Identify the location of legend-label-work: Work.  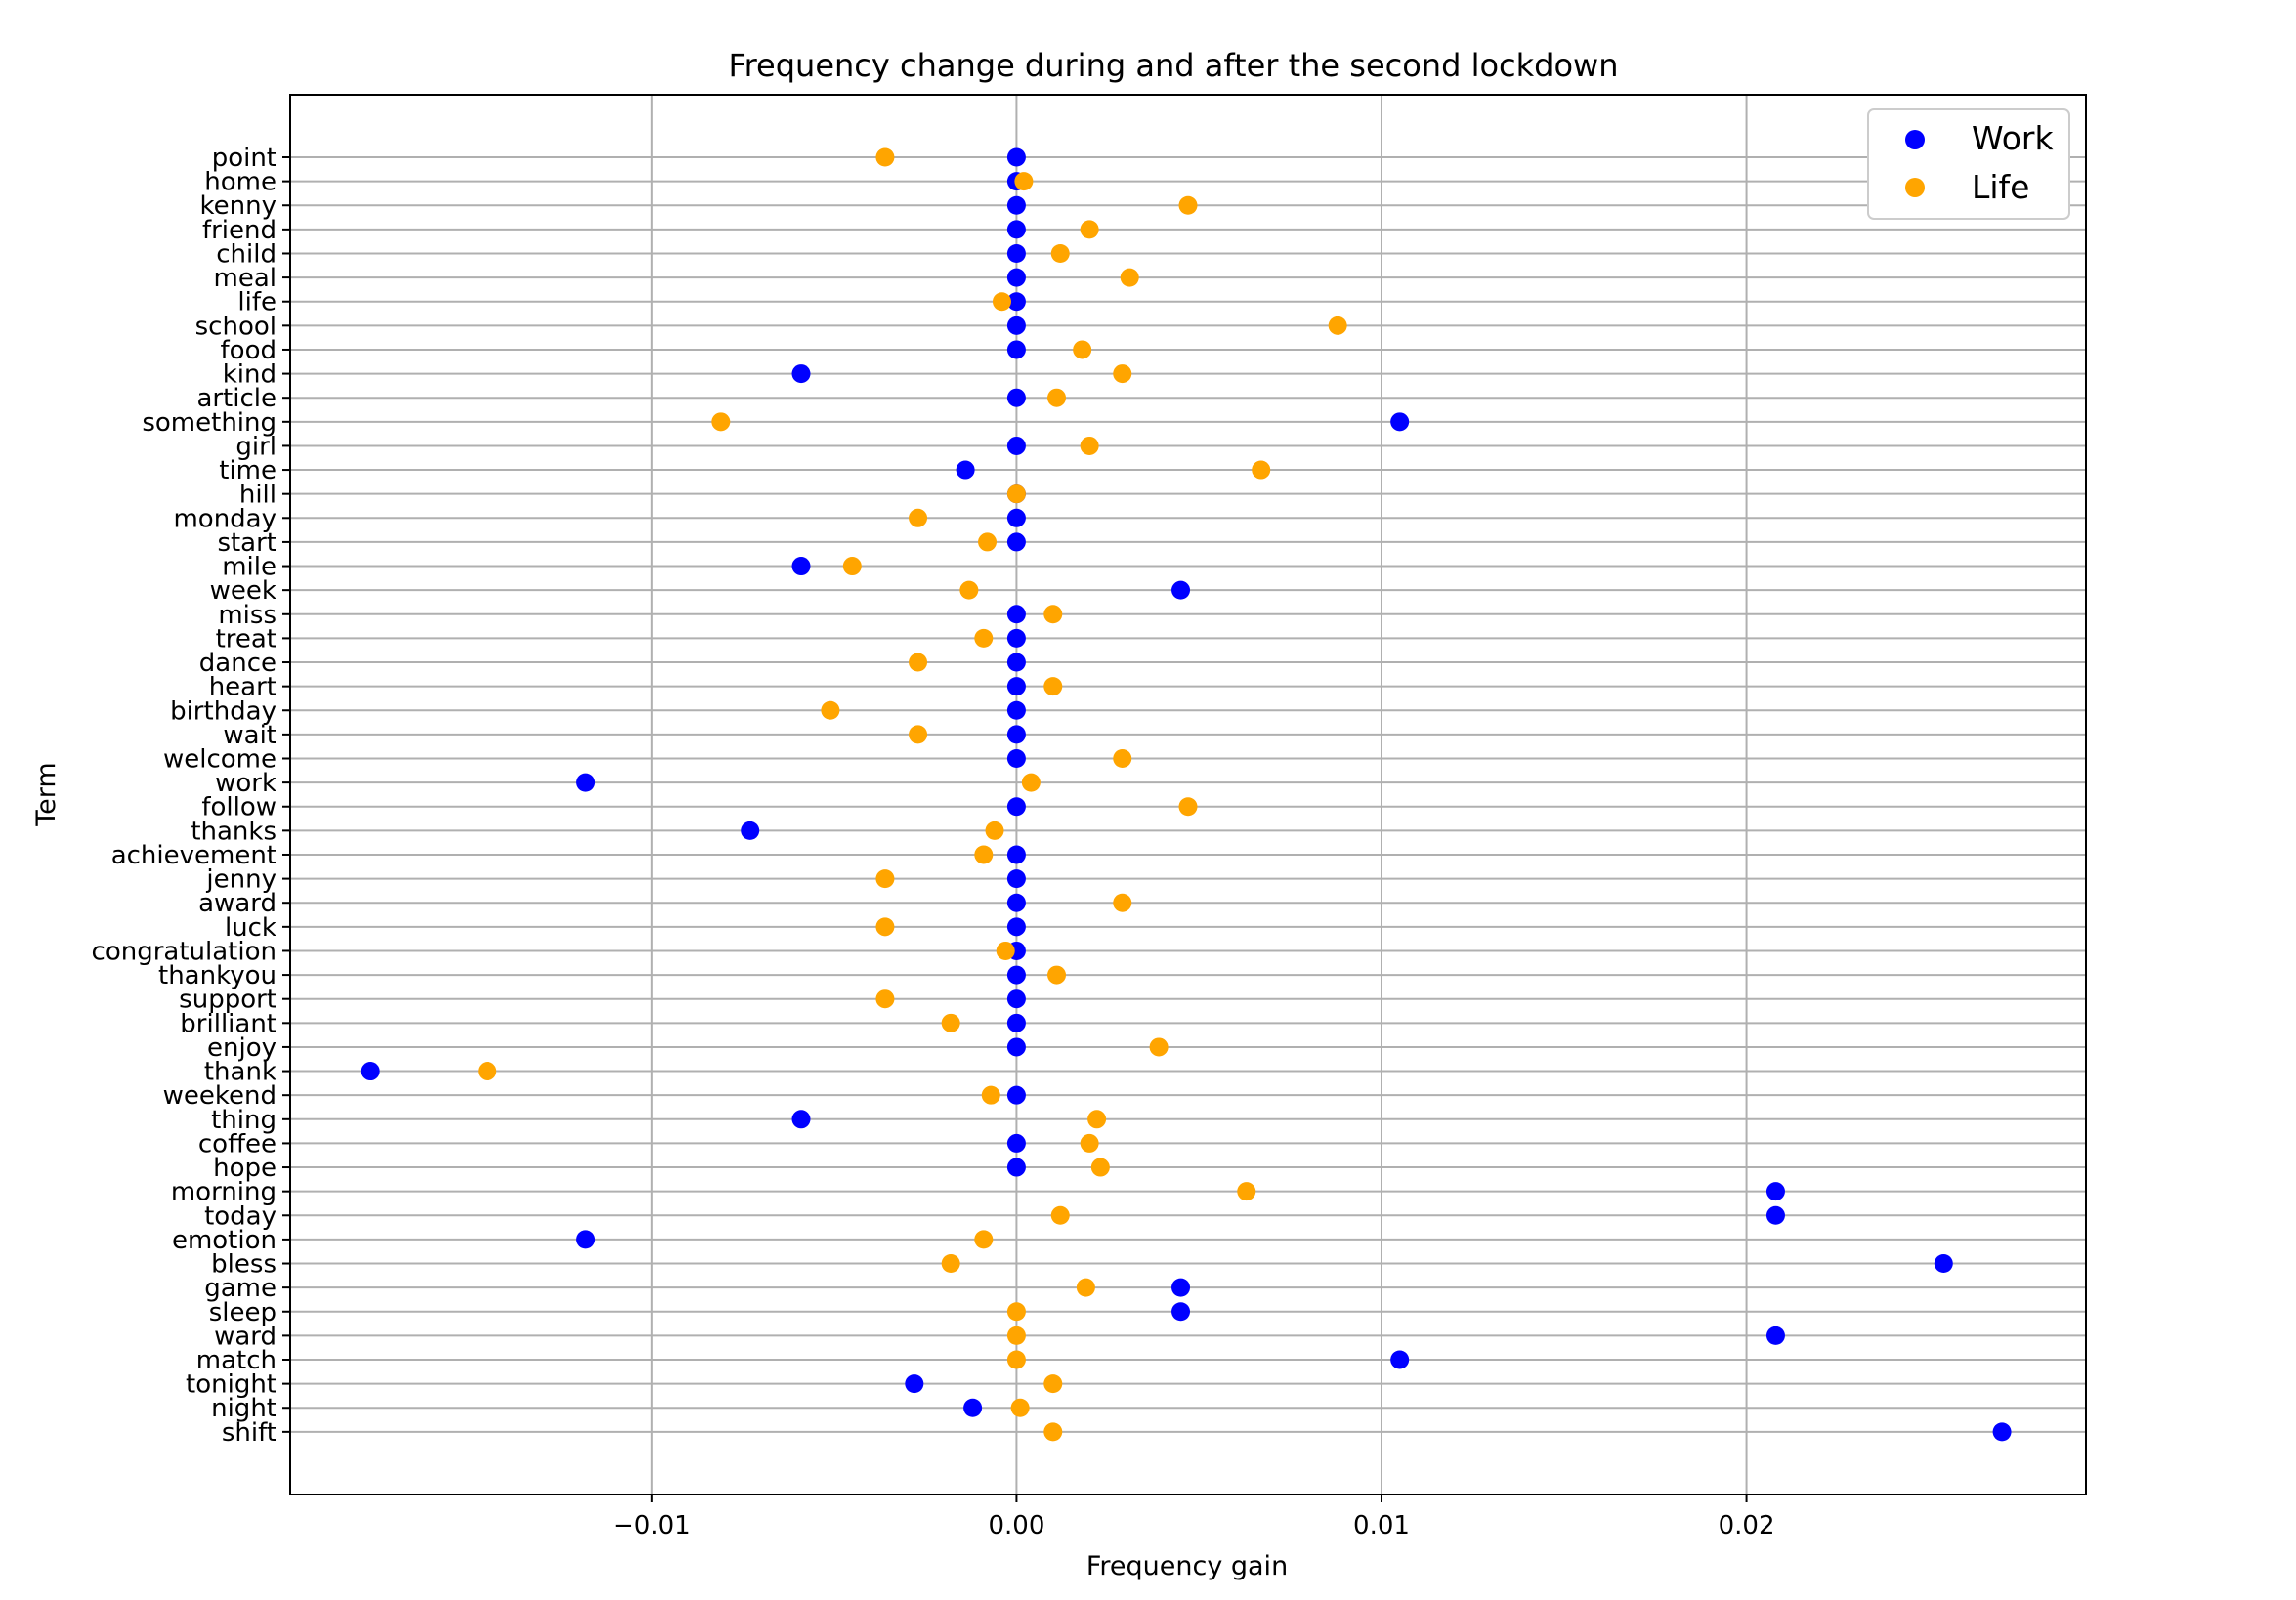
(2013, 138).